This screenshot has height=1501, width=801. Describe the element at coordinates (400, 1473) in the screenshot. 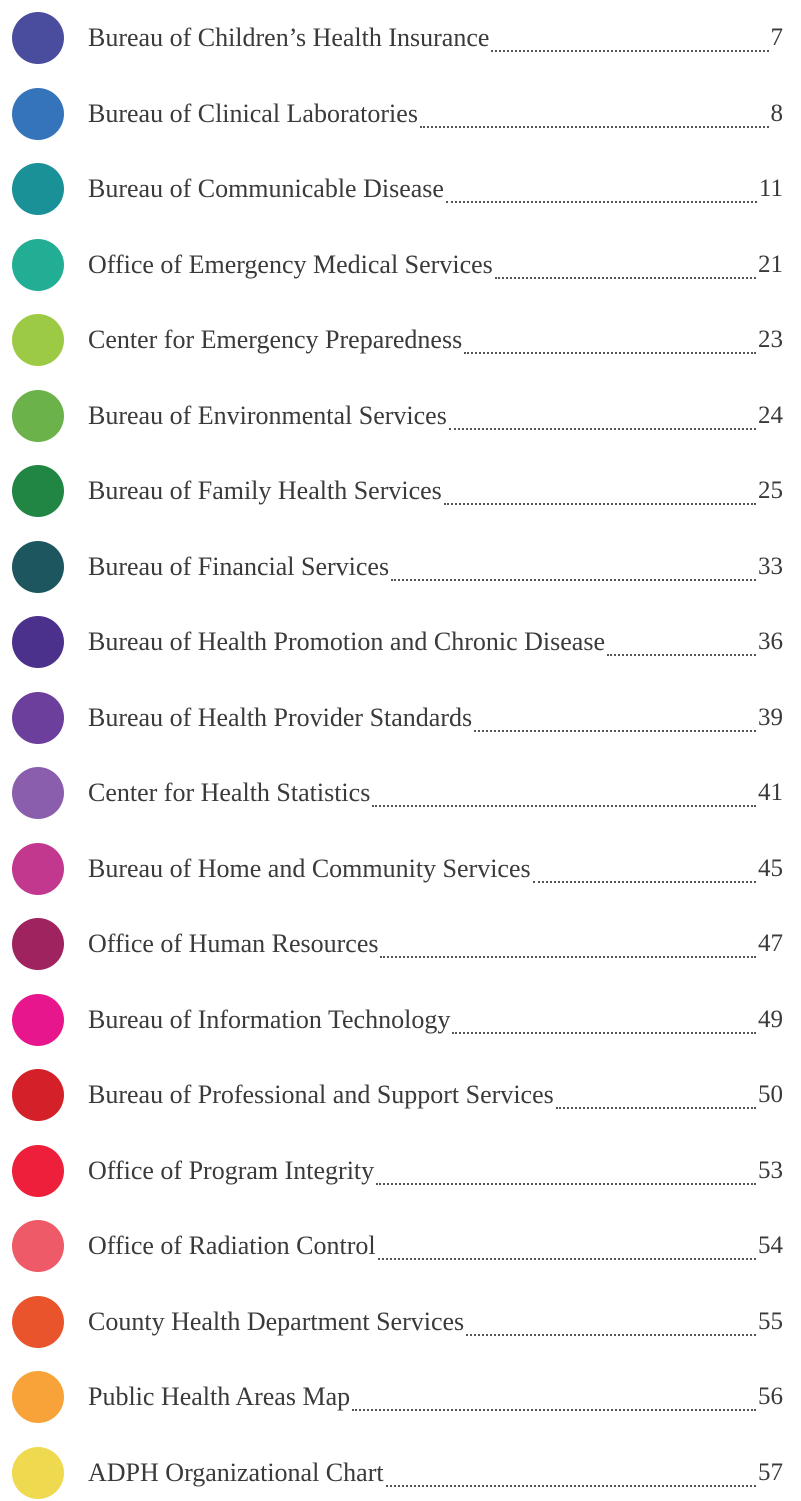

I see `toc-entry: ADPH Organizational Chart 57` at that location.